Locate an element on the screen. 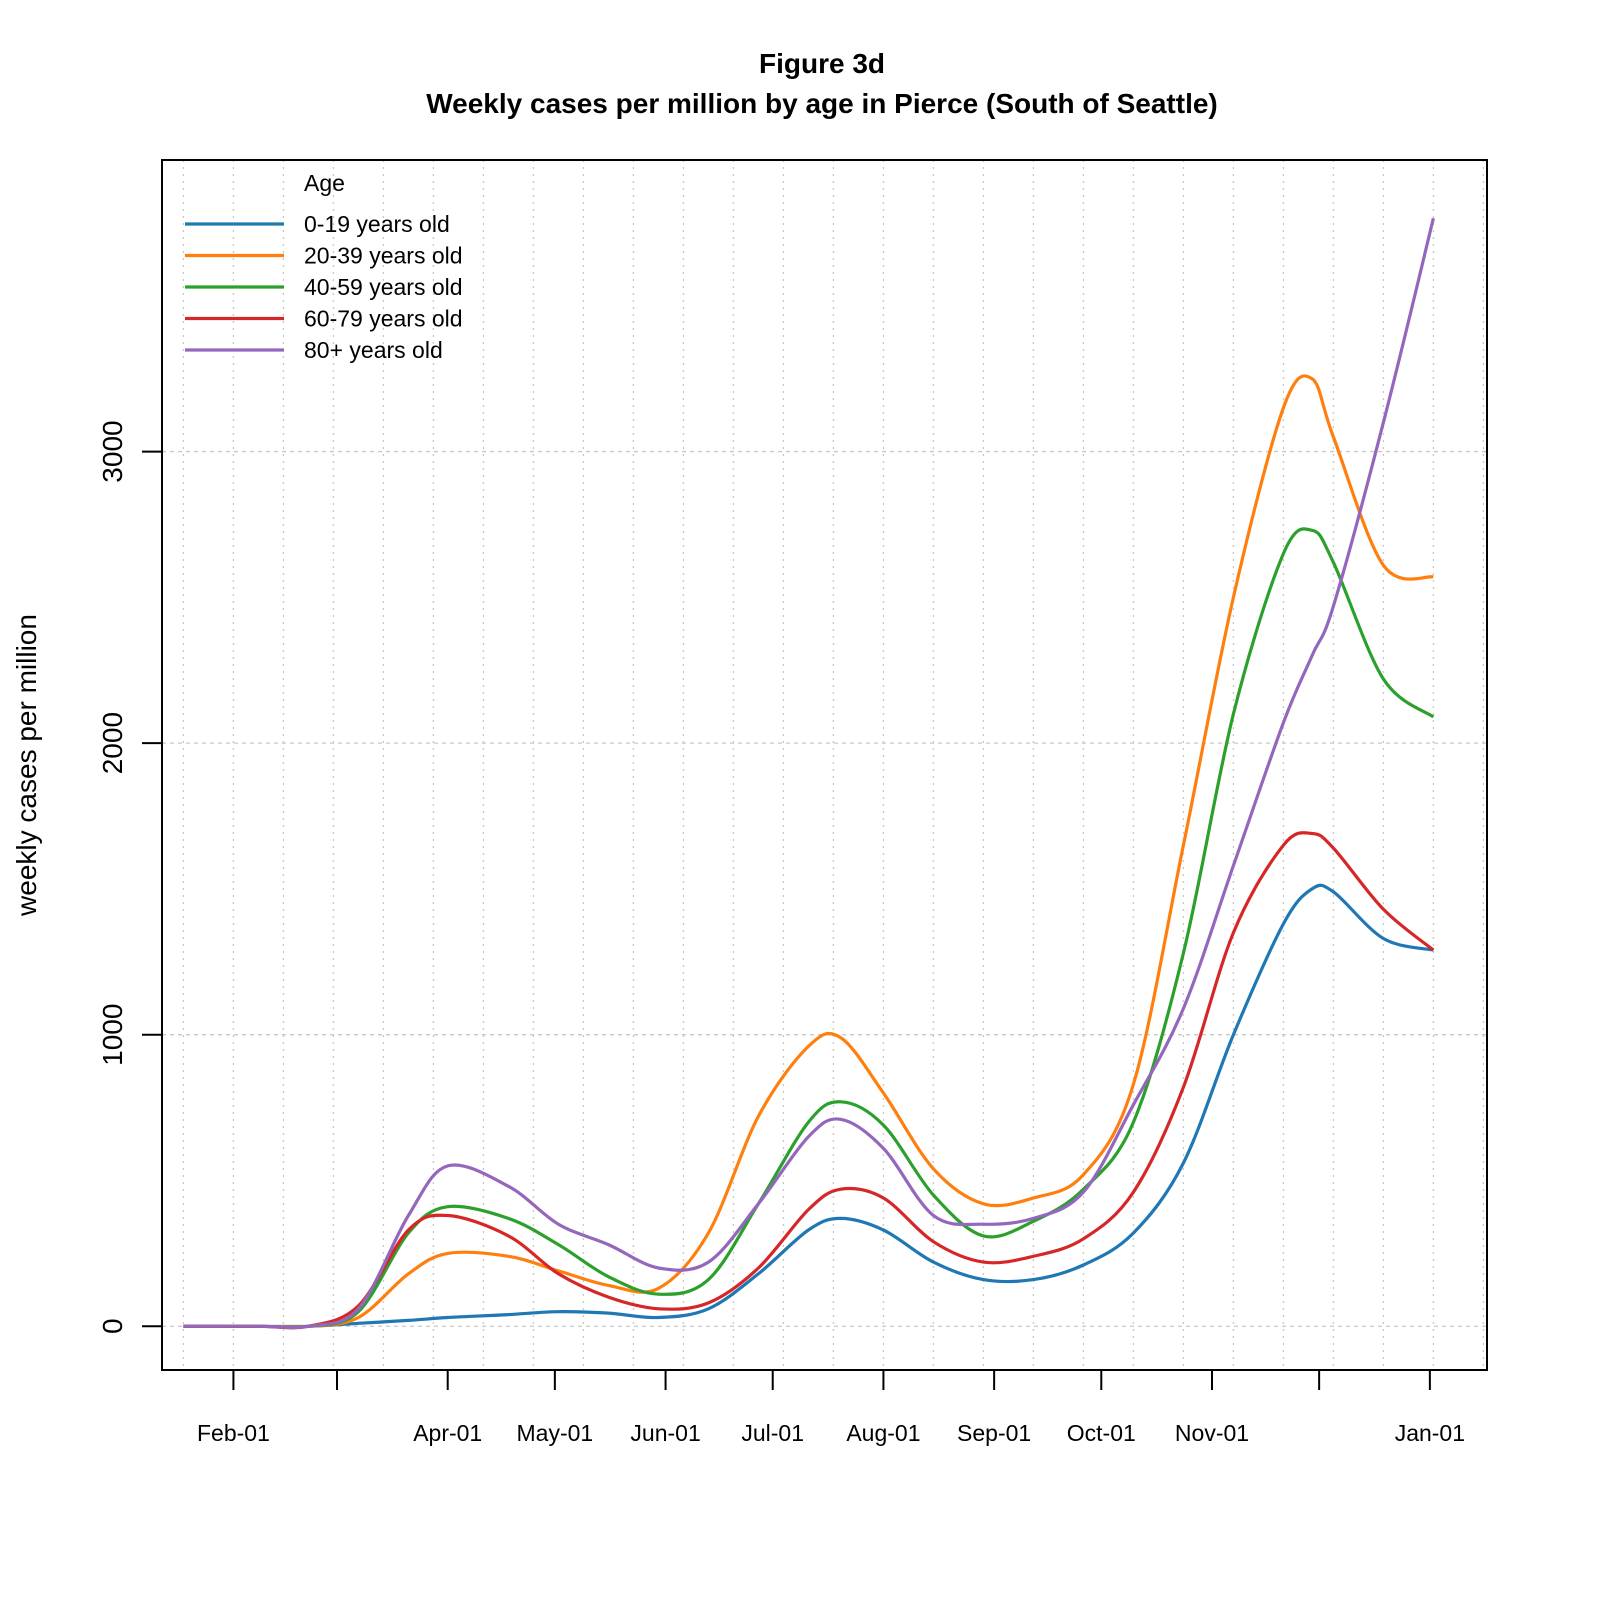 The image size is (1600, 1600). legend-label: 60-79 years old is located at coordinates (383, 319).